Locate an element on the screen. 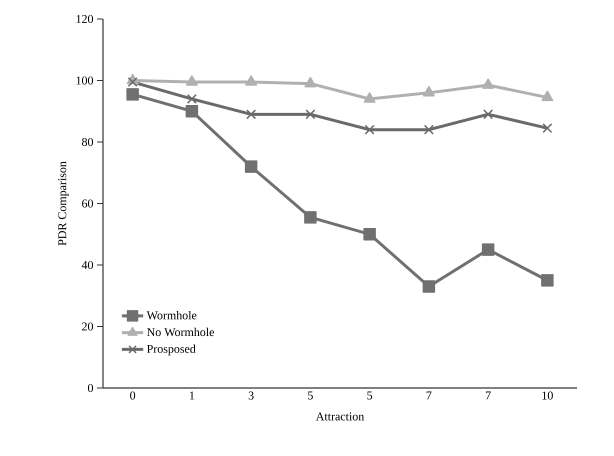 Image resolution: width=614 pixels, height=456 pixels. y-tick-label: 40 is located at coordinates (88, 265).